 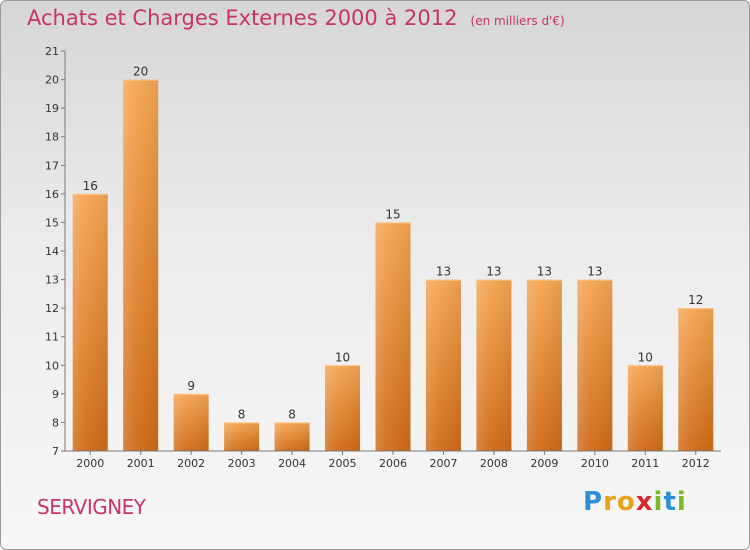 What do you see at coordinates (292, 463) in the screenshot?
I see `x-tick-label: 2004` at bounding box center [292, 463].